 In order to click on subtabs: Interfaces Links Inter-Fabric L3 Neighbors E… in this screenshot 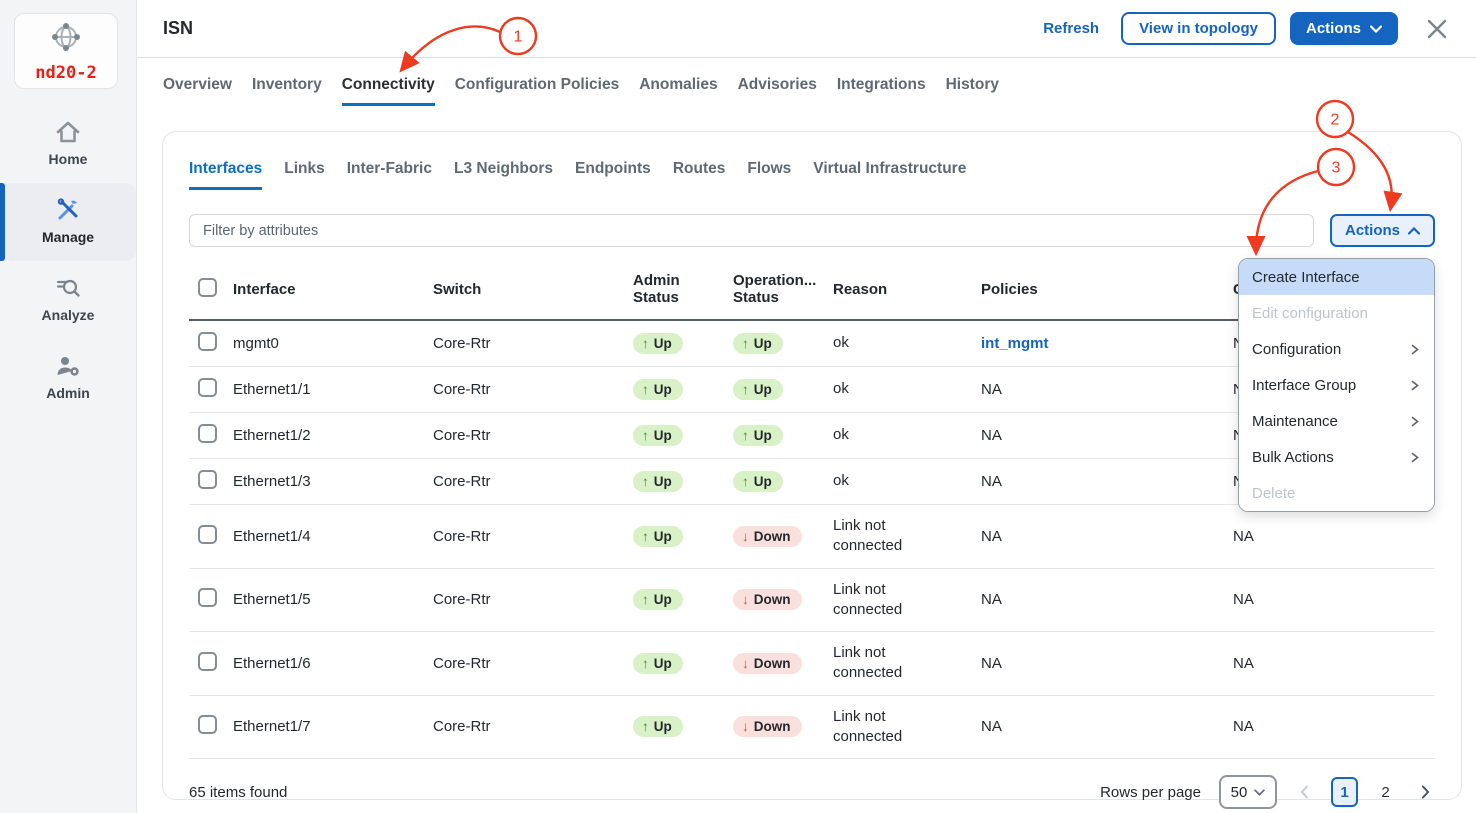, I will do `click(812, 175)`.